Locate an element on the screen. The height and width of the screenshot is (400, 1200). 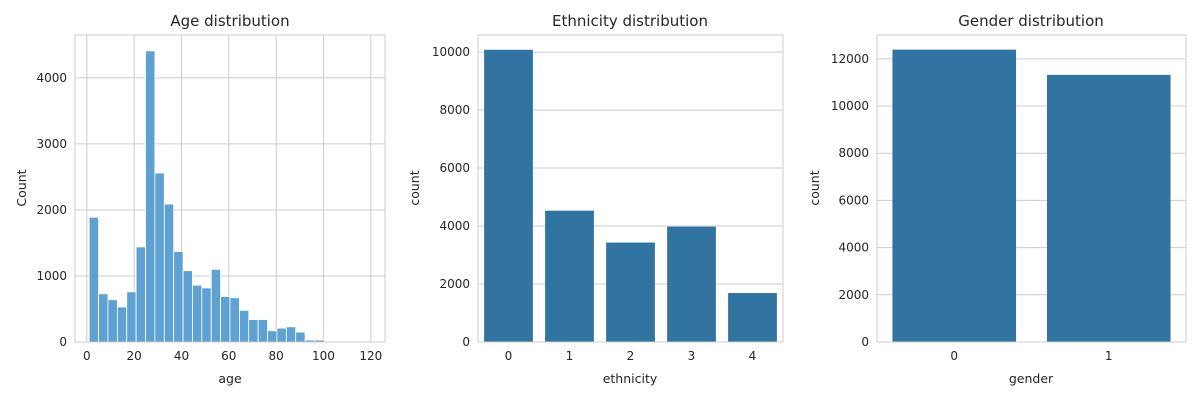
gender-y-tick-label: 4000 is located at coordinates (853, 248).